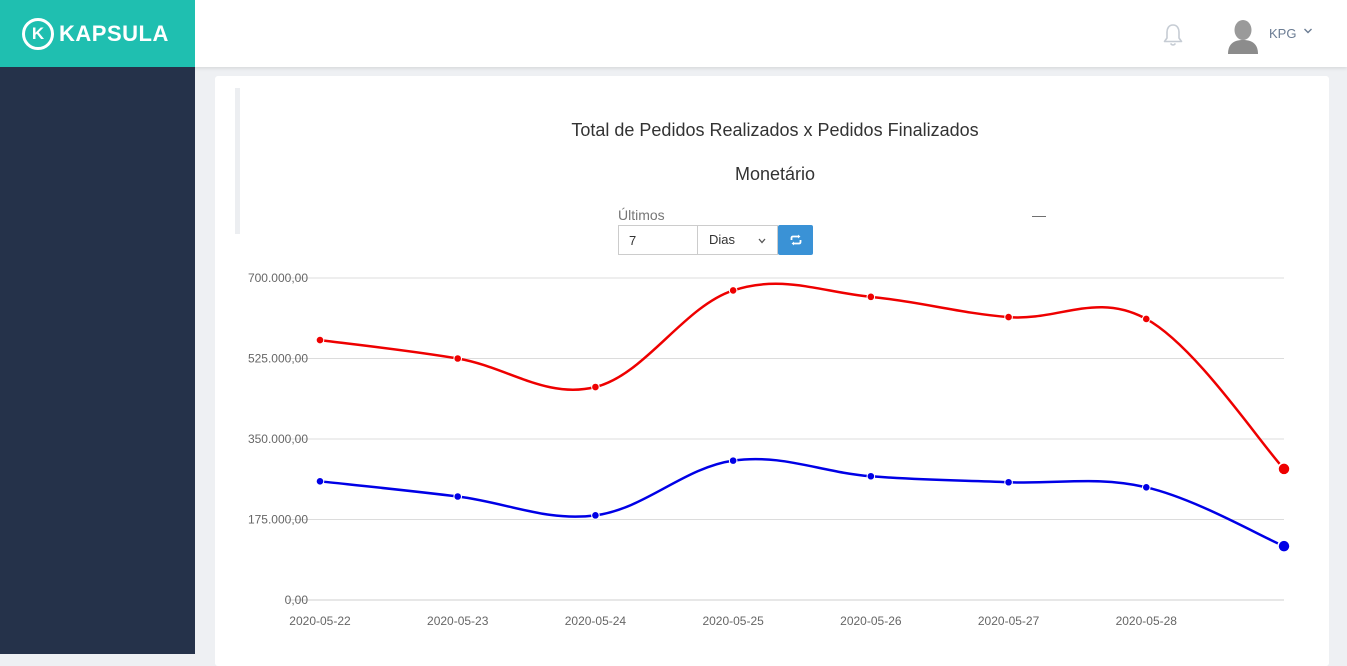 Image resolution: width=1347 pixels, height=666 pixels. Describe the element at coordinates (733, 621) in the screenshot. I see `x-tick-label: 2020-05-25` at that location.